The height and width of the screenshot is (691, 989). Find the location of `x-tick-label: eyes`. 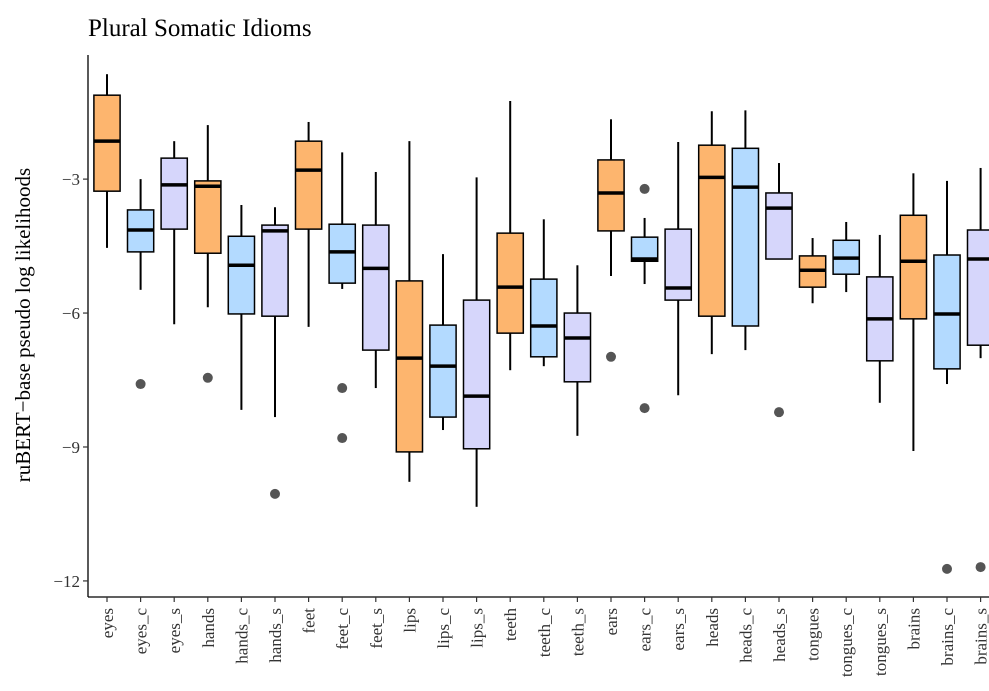

x-tick-label: eyes is located at coordinates (107, 623).